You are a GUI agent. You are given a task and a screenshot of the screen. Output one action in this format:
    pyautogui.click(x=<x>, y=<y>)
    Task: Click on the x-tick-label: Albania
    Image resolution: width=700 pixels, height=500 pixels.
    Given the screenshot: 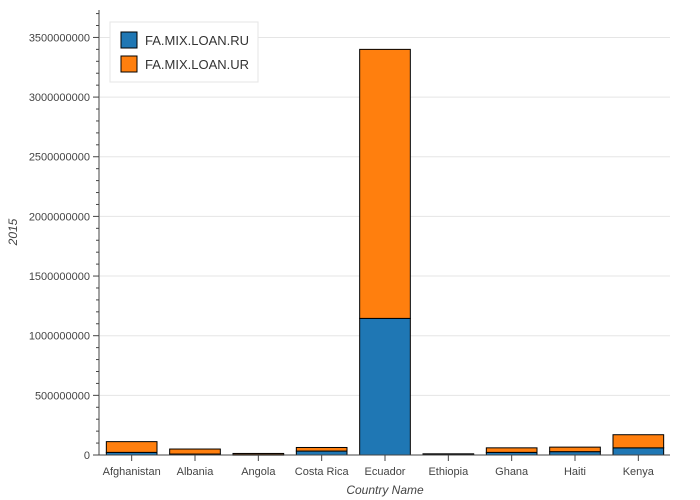 What is the action you would take?
    pyautogui.click(x=196, y=472)
    